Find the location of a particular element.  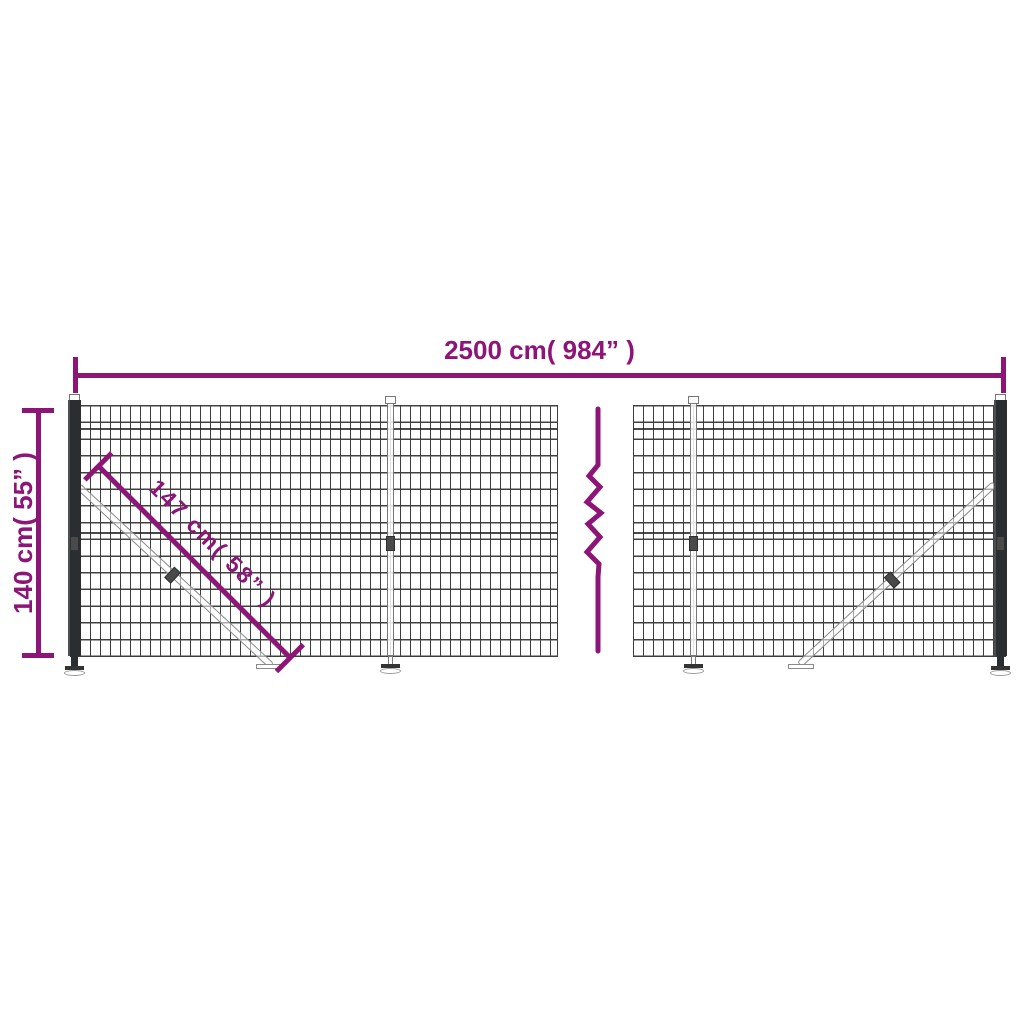

height-dimension-cap-top is located at coordinates (38, 410).